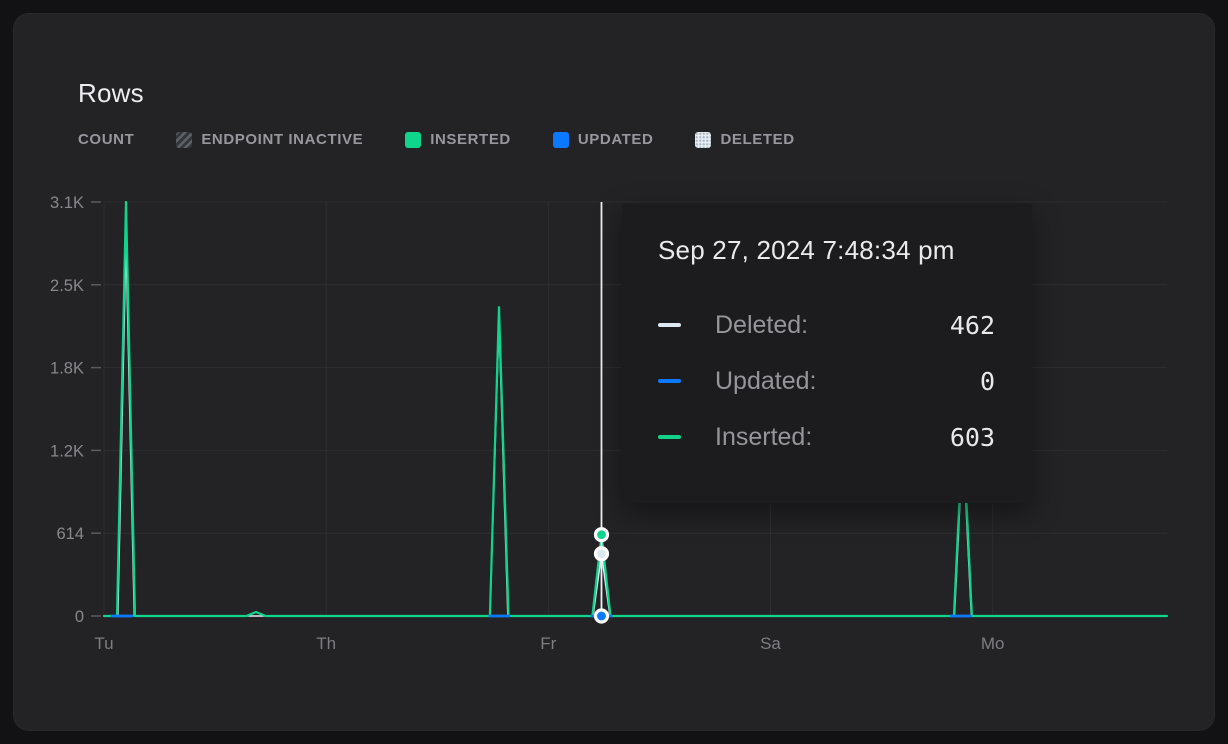 This screenshot has width=1228, height=744. What do you see at coordinates (413, 139) in the screenshot?
I see `inserted-swatch-icon` at bounding box center [413, 139].